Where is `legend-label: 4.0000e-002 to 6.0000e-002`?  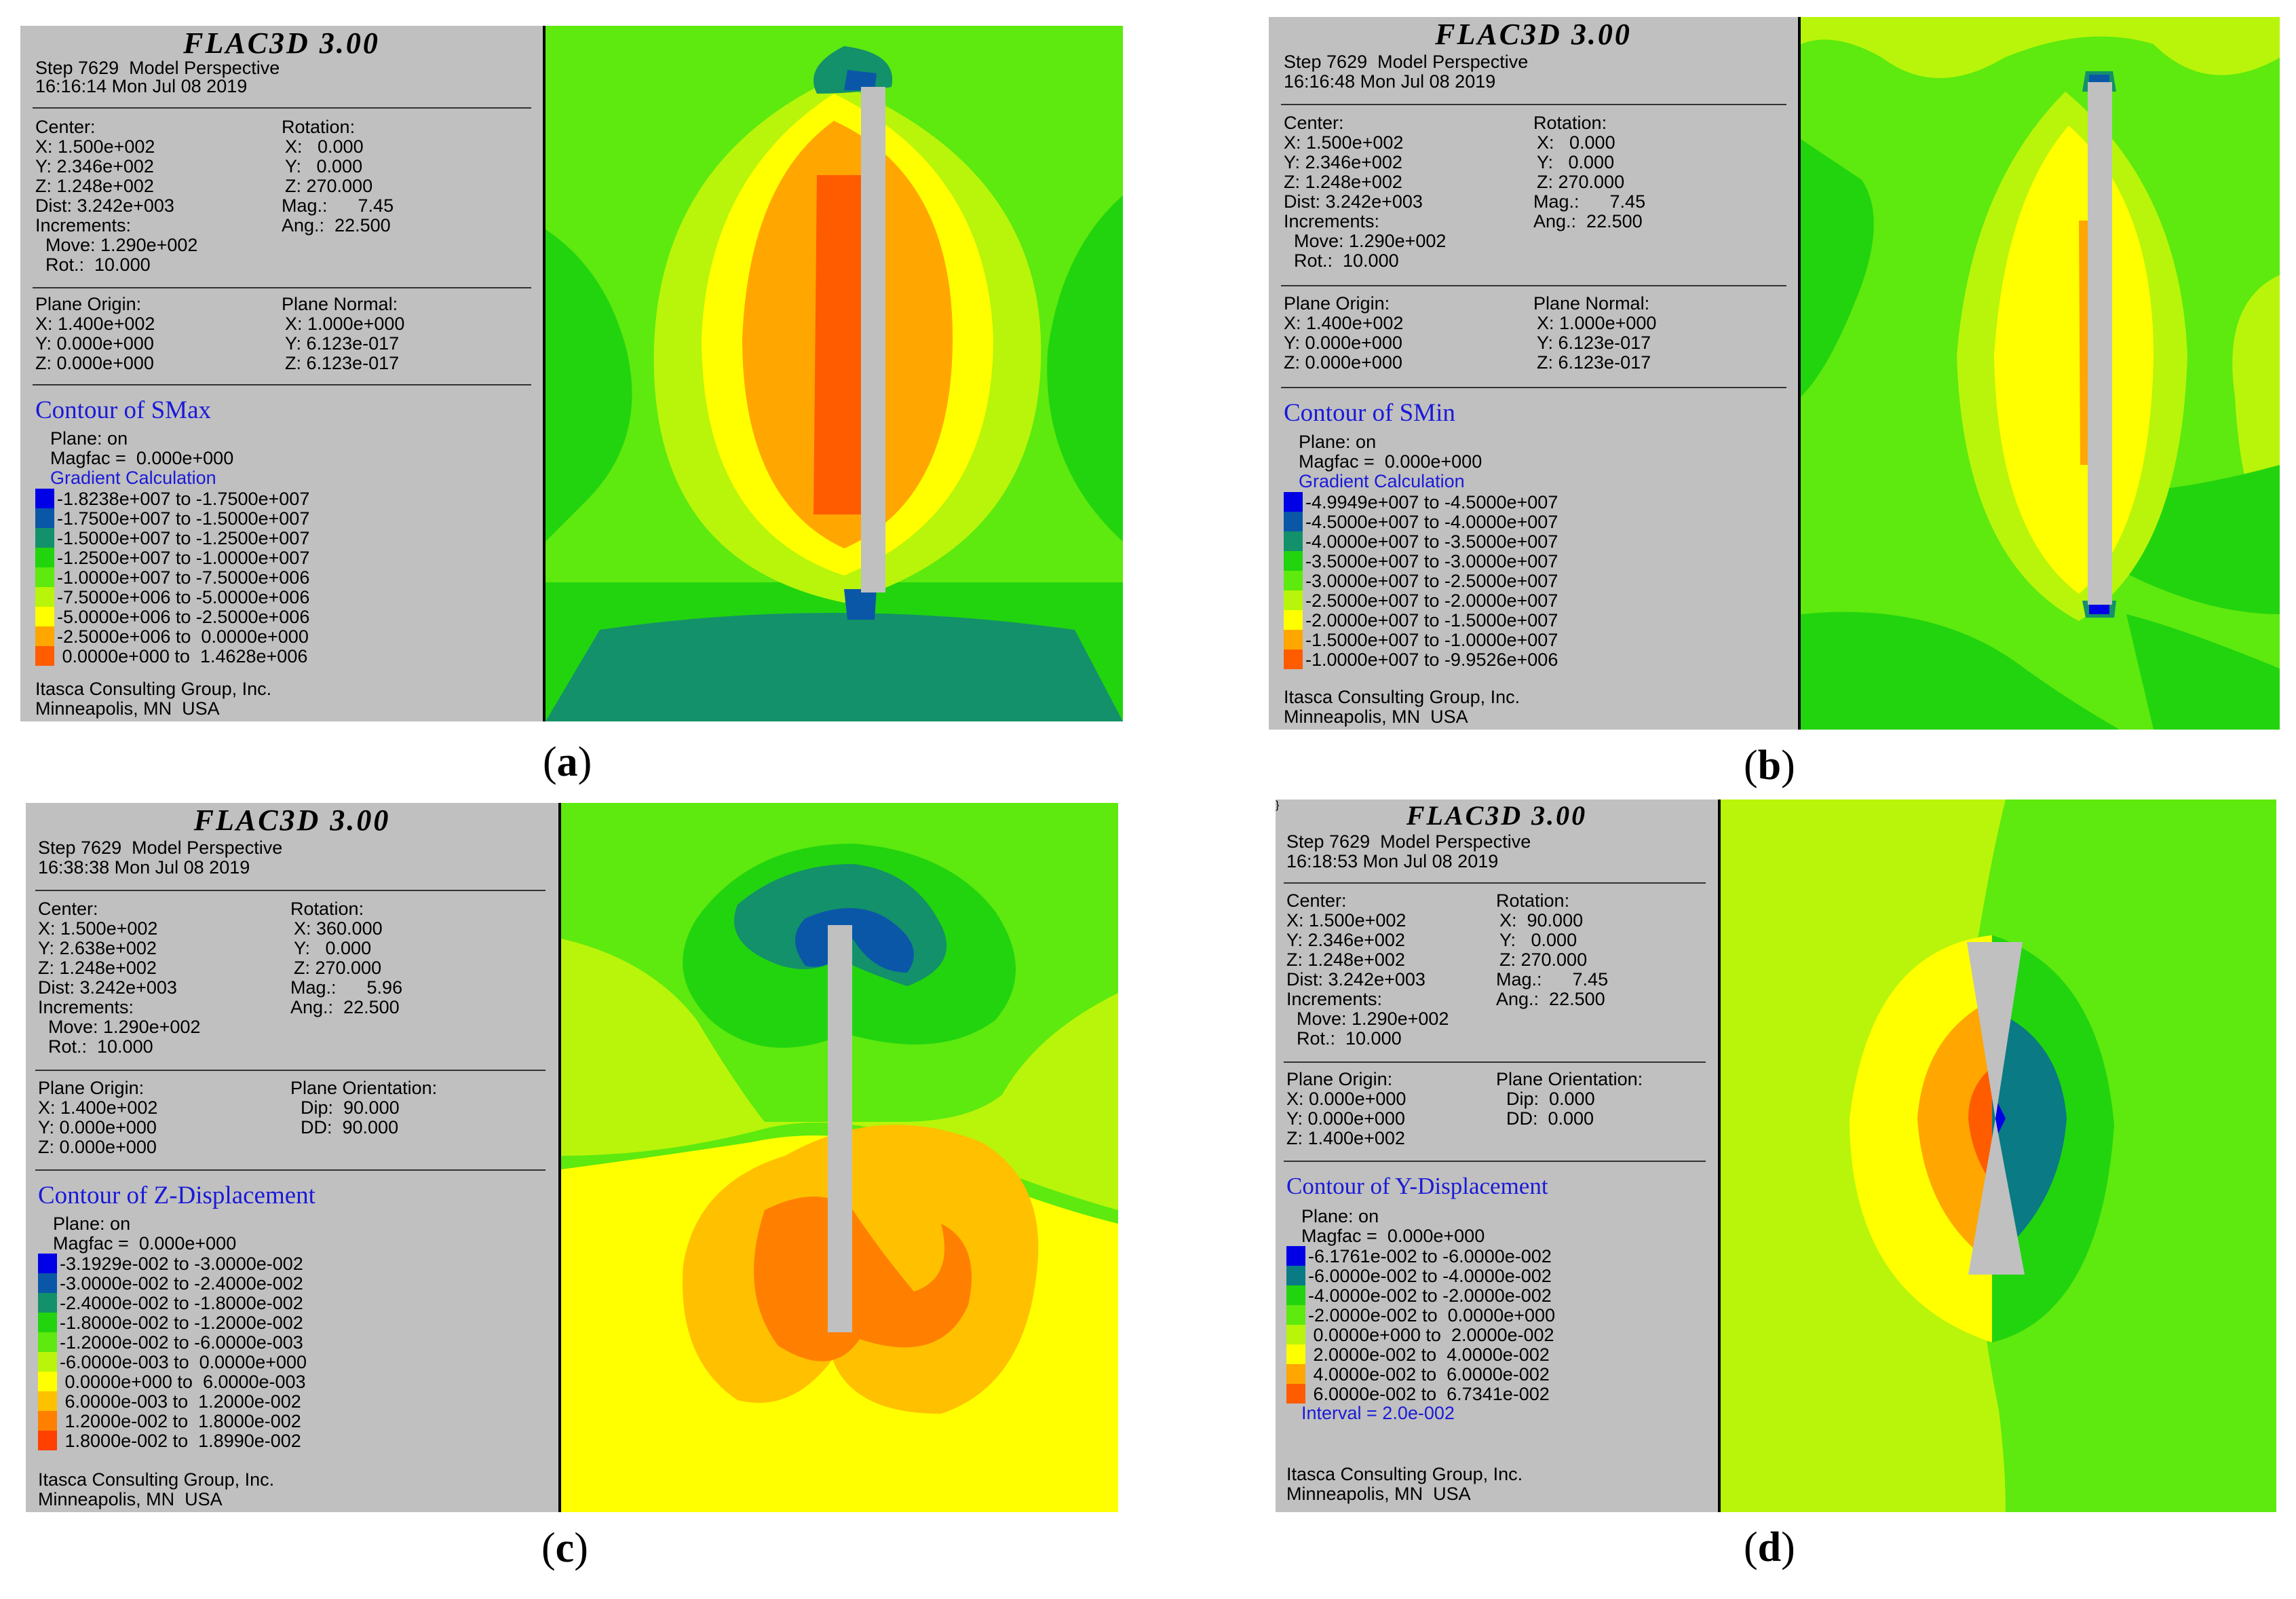
legend-label: 4.0000e-002 to 6.0000e-002 is located at coordinates (1429, 1374).